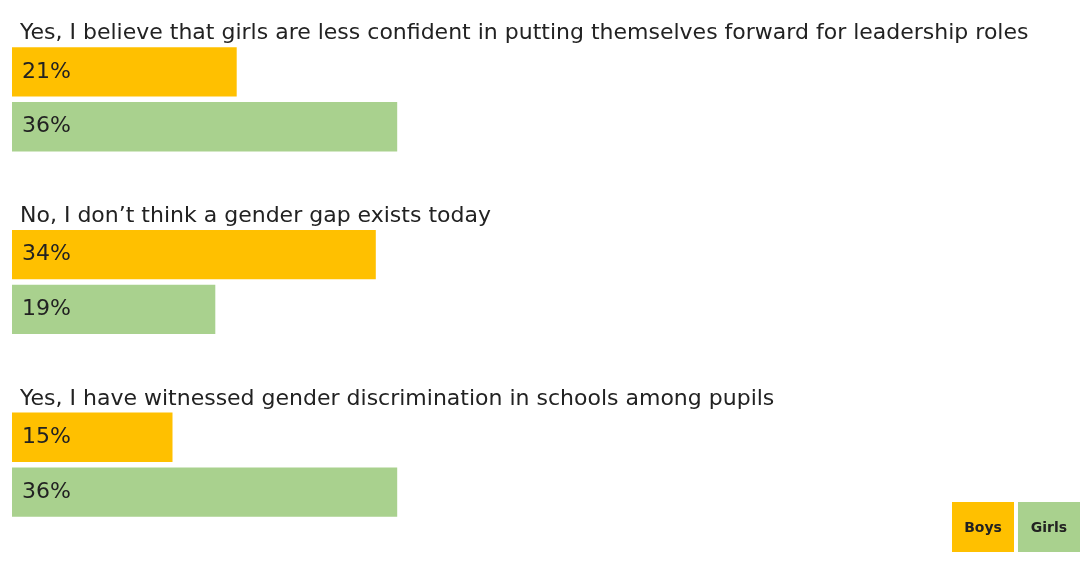  What do you see at coordinates (255, 214) in the screenshot?
I see `y-tick-label: No, I don’t think a gender gap exists today` at bounding box center [255, 214].